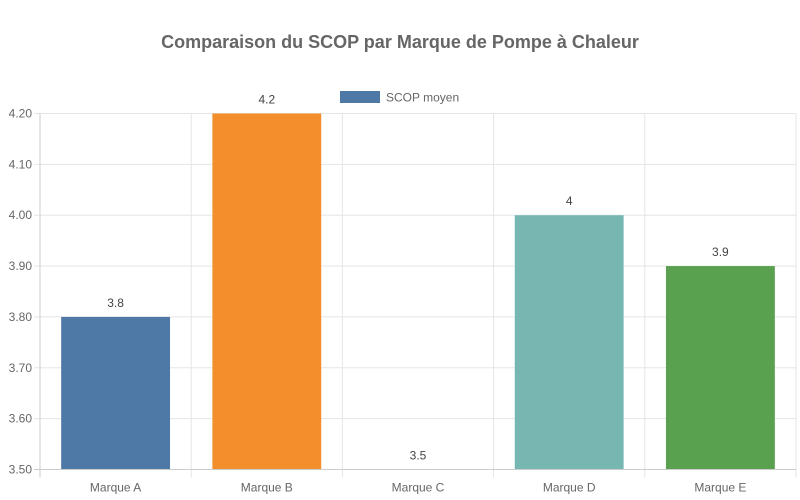  I want to click on data-label: 3.5, so click(418, 456).